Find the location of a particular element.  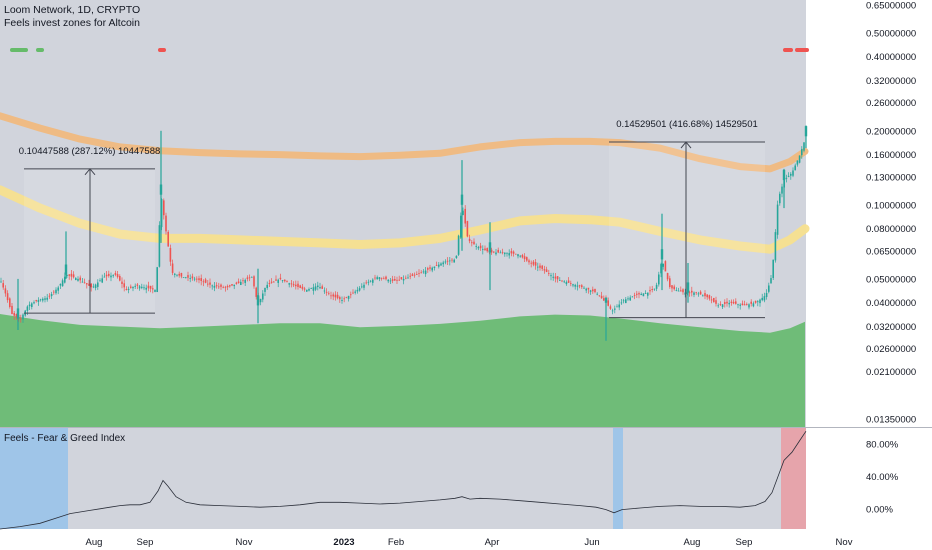

price-axis-label: 0.65000000 is located at coordinates (891, 5).